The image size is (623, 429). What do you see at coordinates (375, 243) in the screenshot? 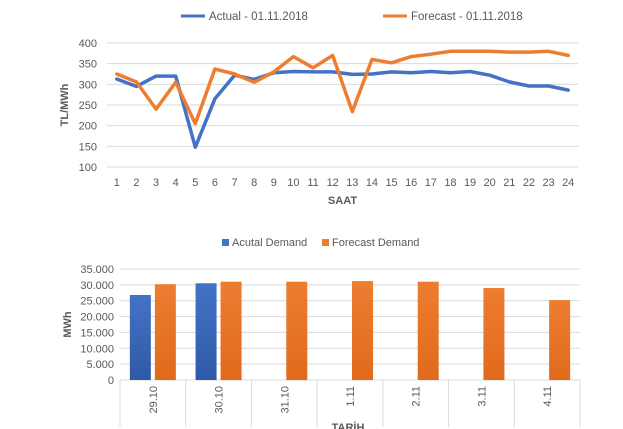
I see `legend-label: Forecast Demand` at bounding box center [375, 243].